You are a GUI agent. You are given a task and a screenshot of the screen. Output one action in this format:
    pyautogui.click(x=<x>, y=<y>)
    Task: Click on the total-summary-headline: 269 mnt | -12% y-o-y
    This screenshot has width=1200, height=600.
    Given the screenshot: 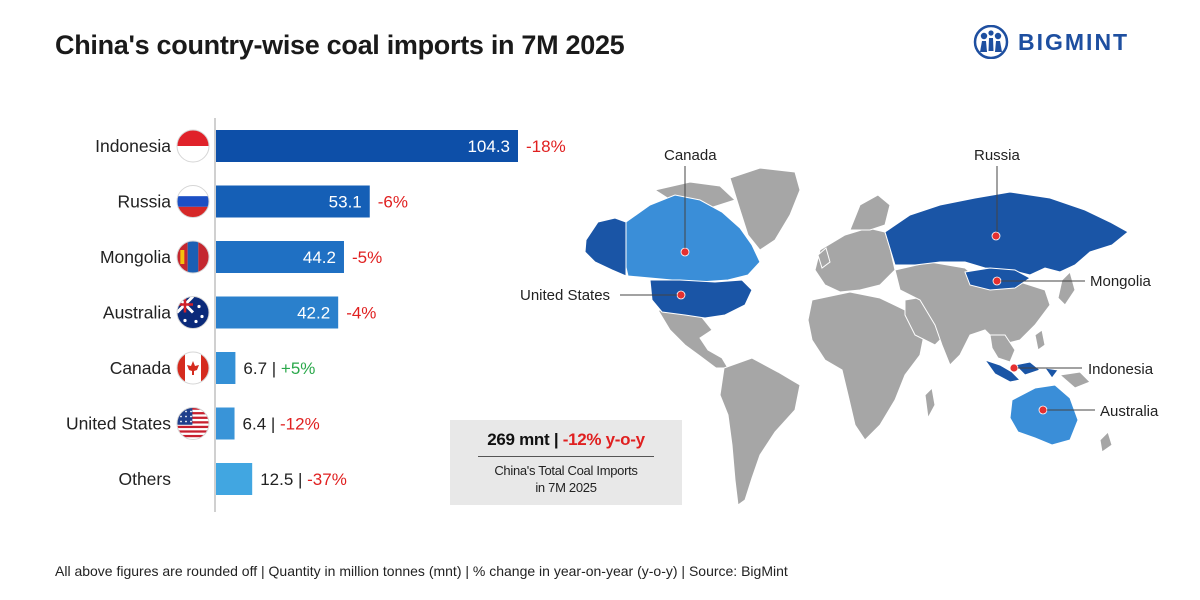 What is the action you would take?
    pyautogui.click(x=566, y=440)
    